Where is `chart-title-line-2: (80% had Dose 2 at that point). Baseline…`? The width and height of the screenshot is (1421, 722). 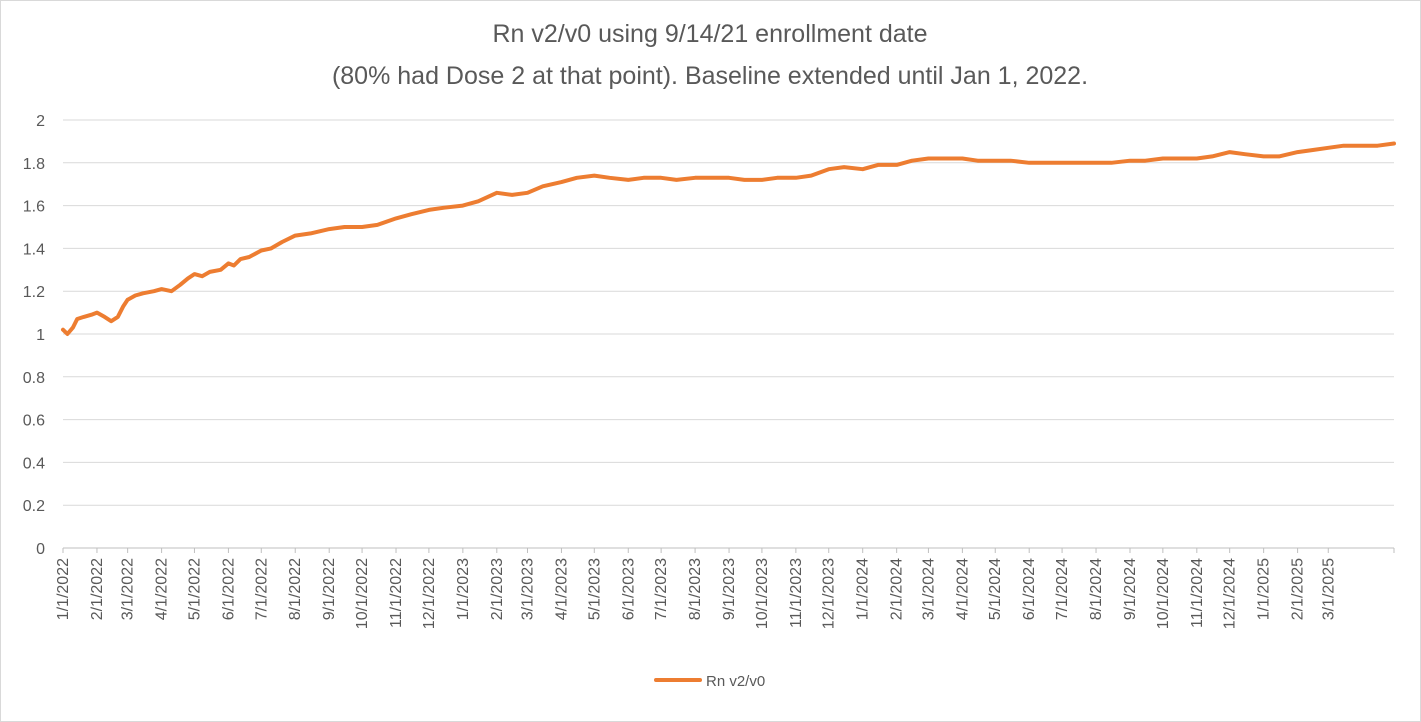
chart-title-line-2: (80% had Dose 2 at that point). Baseline… is located at coordinates (710, 76).